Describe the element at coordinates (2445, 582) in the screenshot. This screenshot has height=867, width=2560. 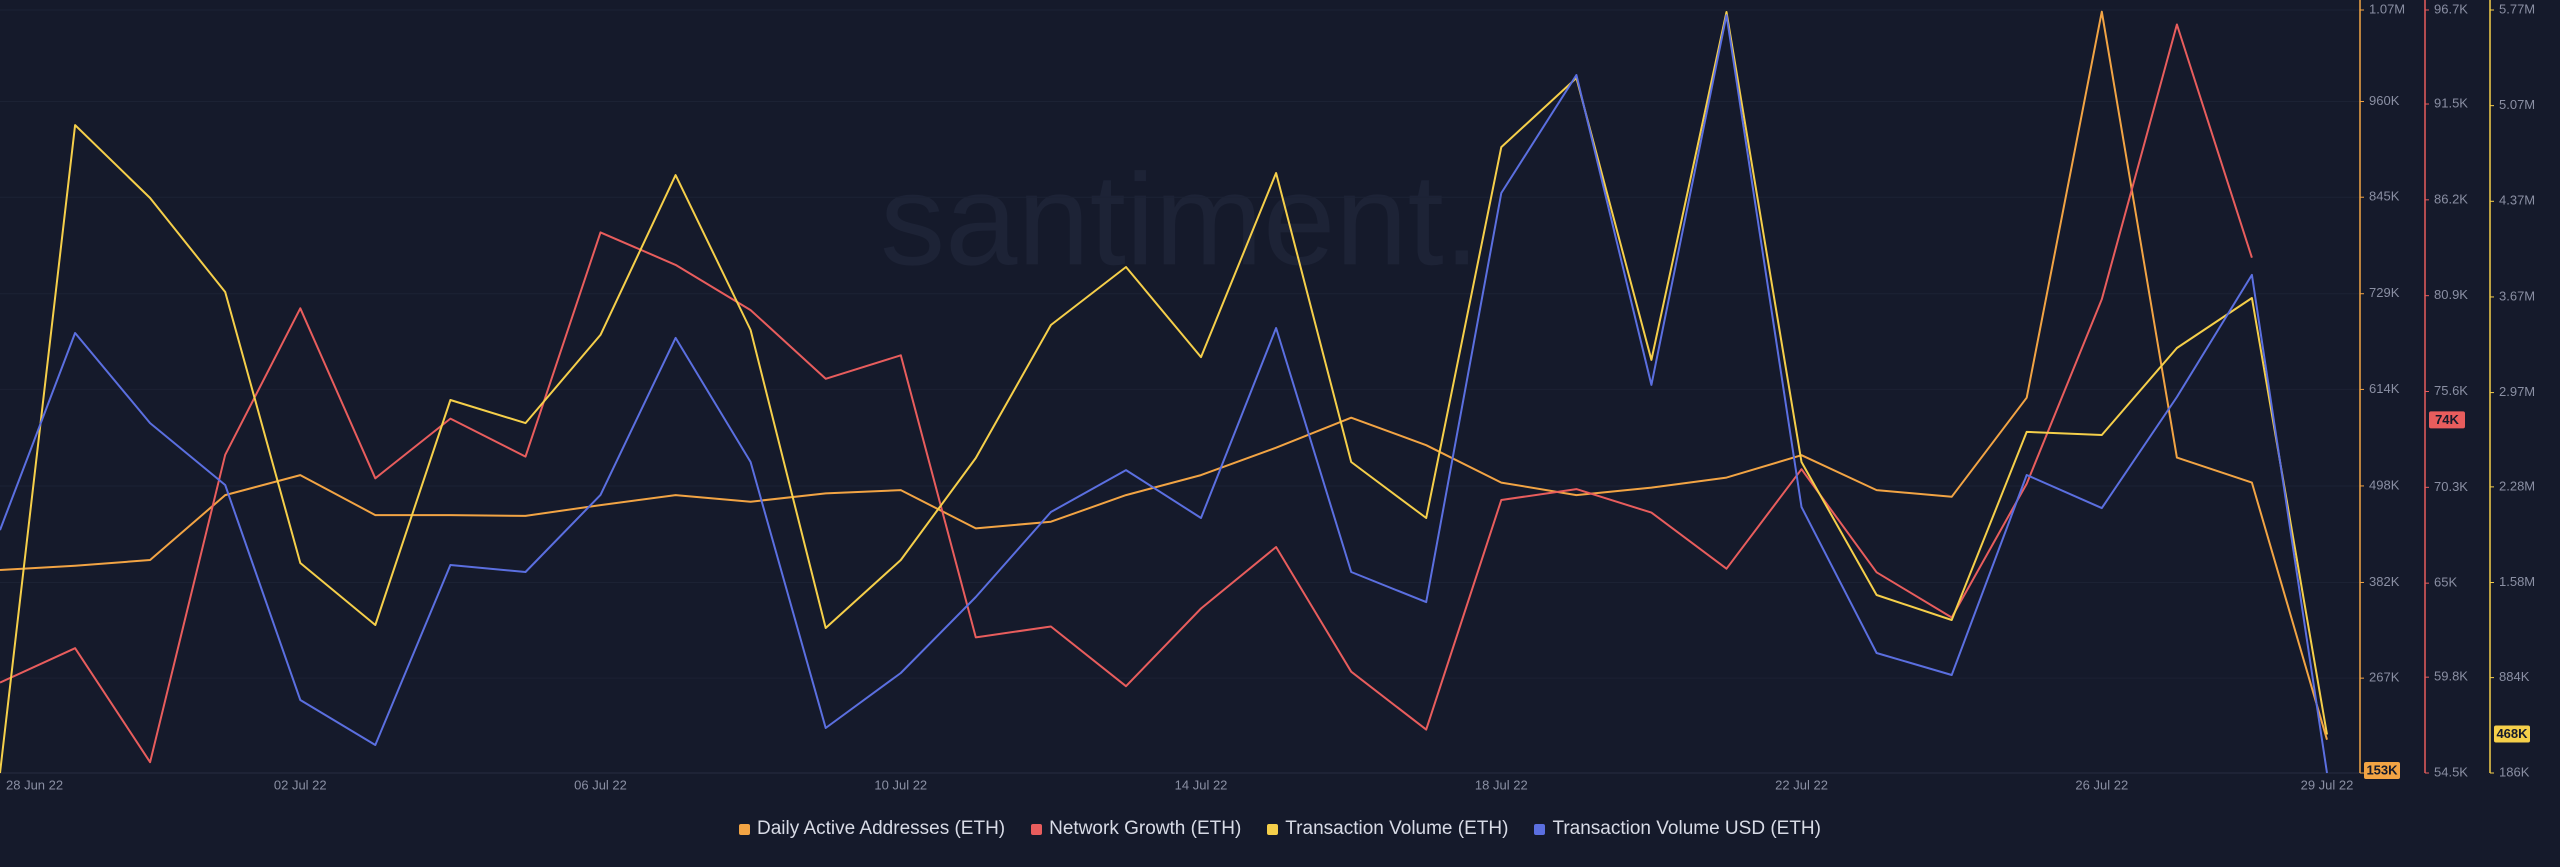
I see `y-tick-label: 65K` at that location.